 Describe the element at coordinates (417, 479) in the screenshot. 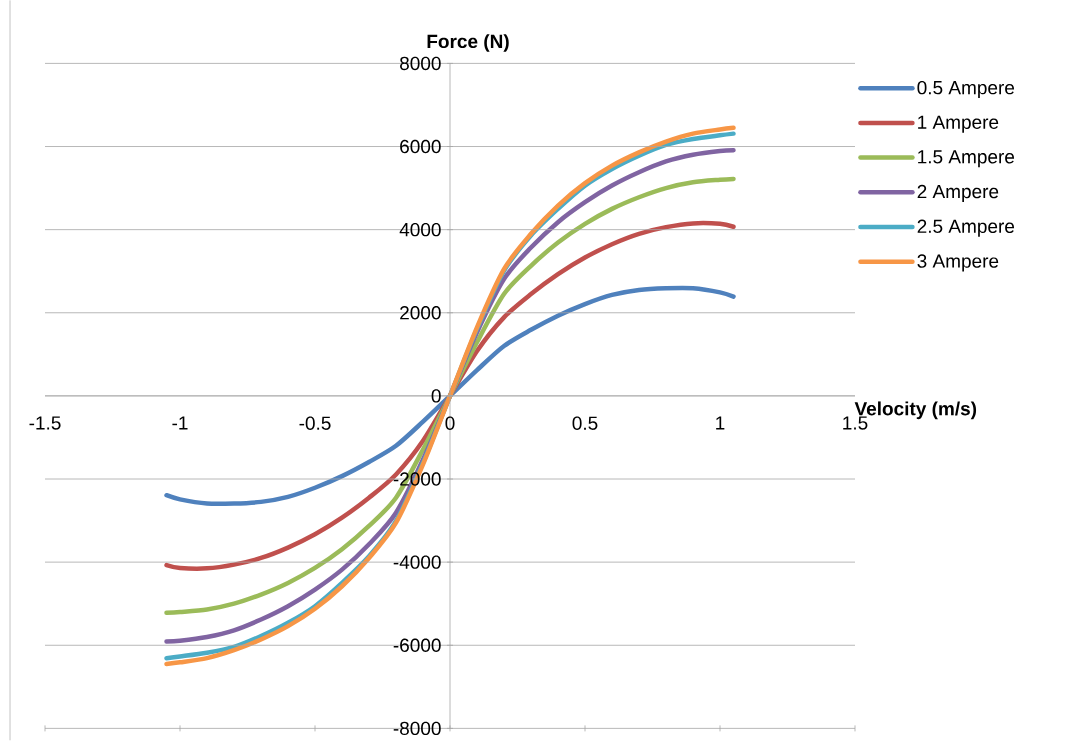

I see `y-tick-label: -2000` at that location.